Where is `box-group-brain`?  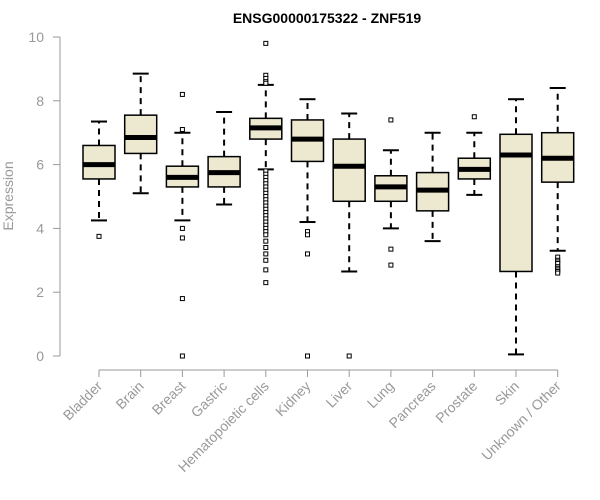
box-group-brain is located at coordinates (140, 133).